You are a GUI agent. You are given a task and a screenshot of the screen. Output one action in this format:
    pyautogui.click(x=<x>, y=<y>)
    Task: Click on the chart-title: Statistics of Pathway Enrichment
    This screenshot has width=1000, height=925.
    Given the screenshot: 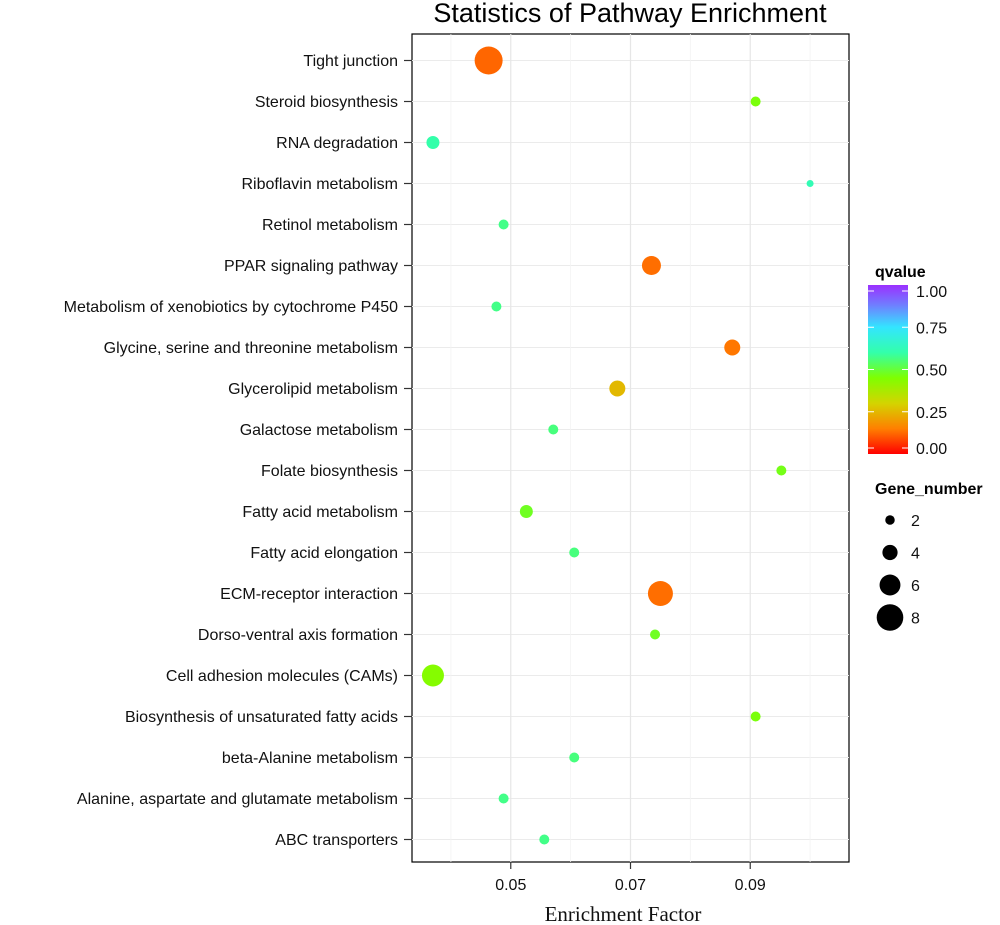 What is the action you would take?
    pyautogui.click(x=630, y=14)
    